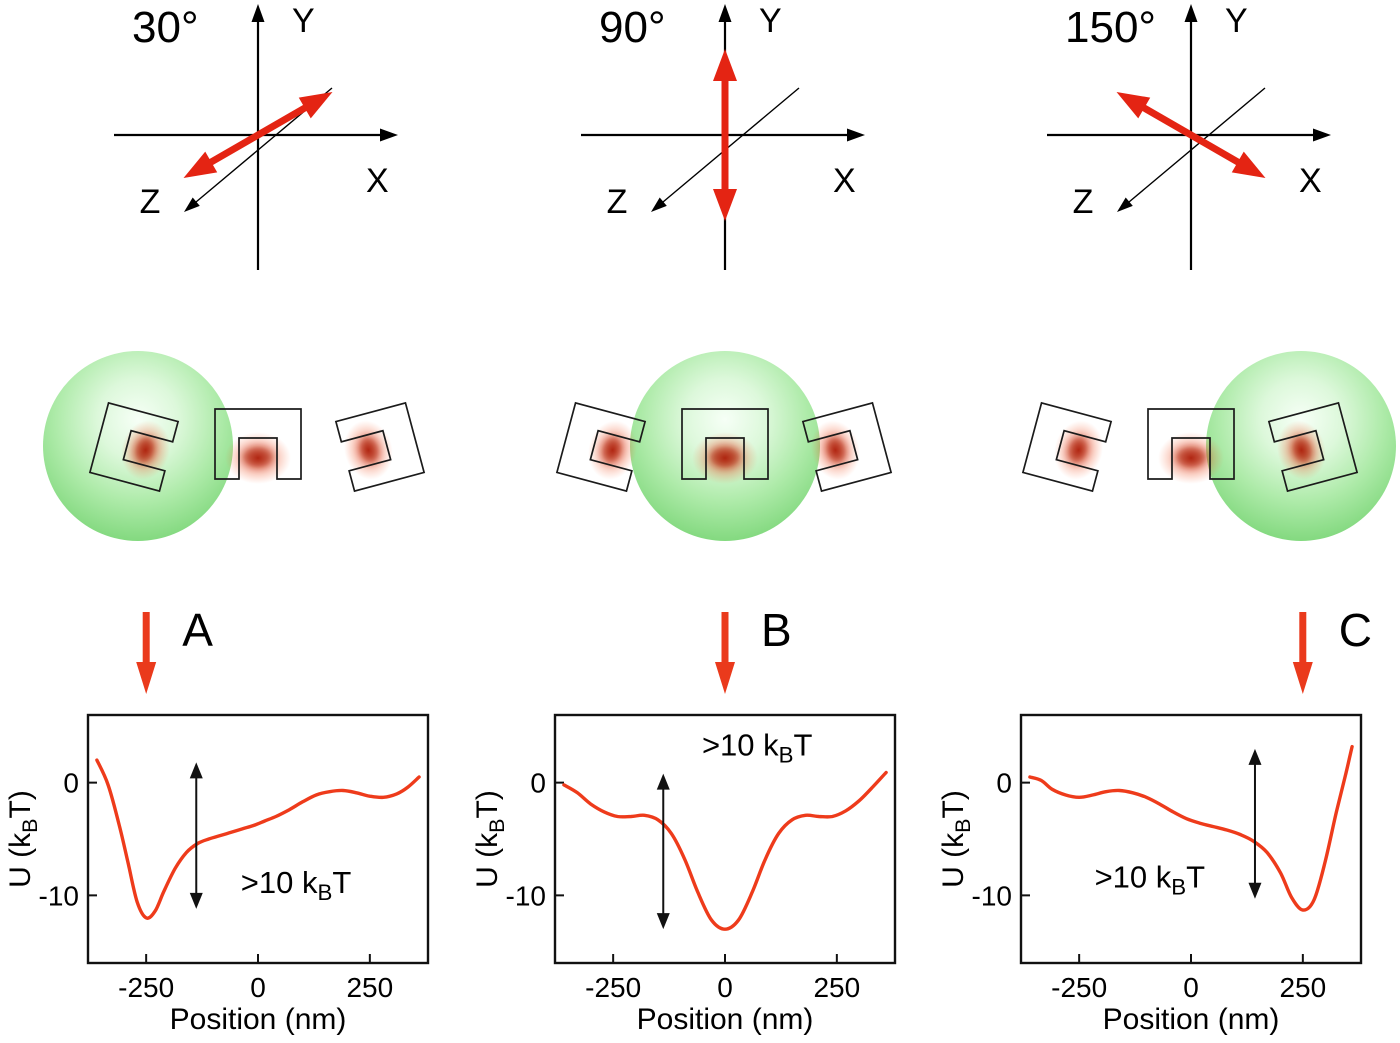 Image resolution: width=1400 pixels, height=1043 pixels. Describe the element at coordinates (731, 145) in the screenshot. I see `z-axis-line` at that location.